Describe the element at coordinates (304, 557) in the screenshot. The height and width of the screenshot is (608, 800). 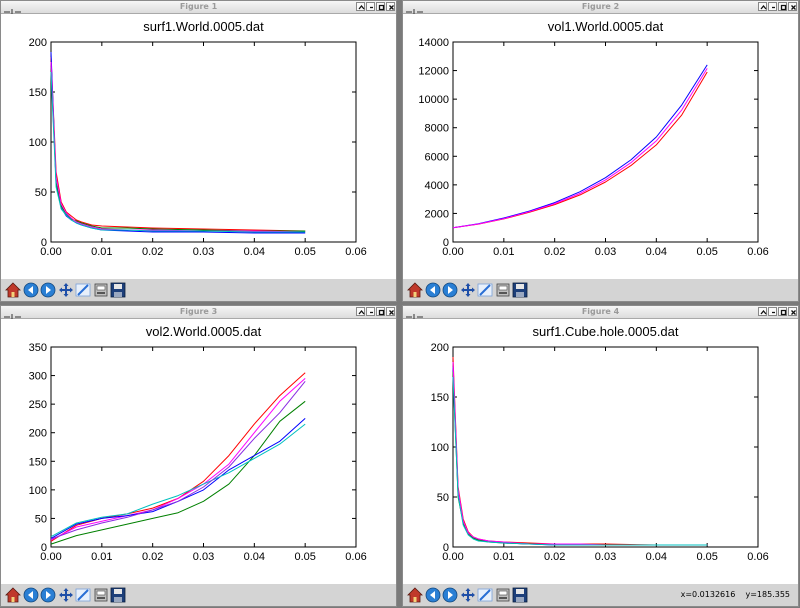
I see `x-tick-label: 0.05` at that location.